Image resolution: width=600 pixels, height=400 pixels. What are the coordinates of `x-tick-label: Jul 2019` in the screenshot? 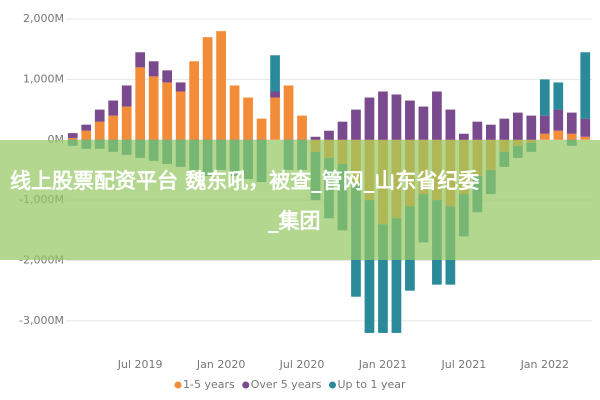 It's located at (140, 364).